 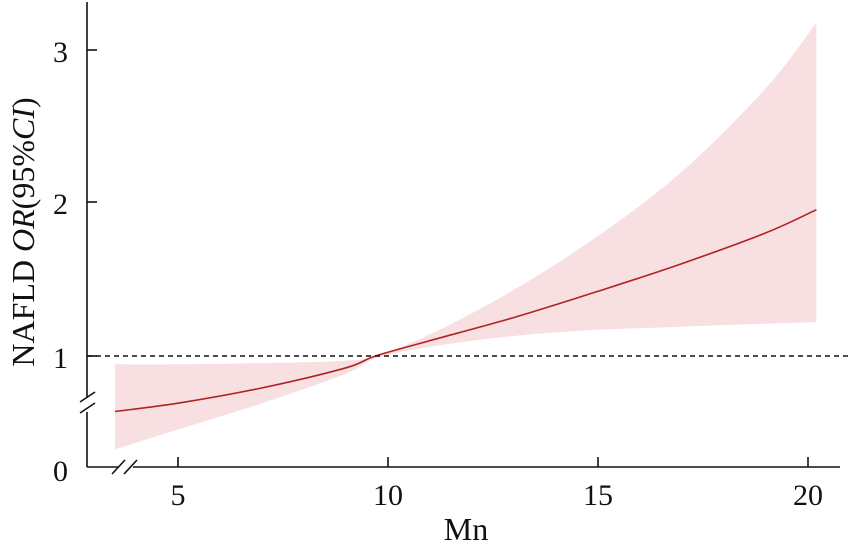 I want to click on x-tick-label-10: 10, so click(x=388, y=495).